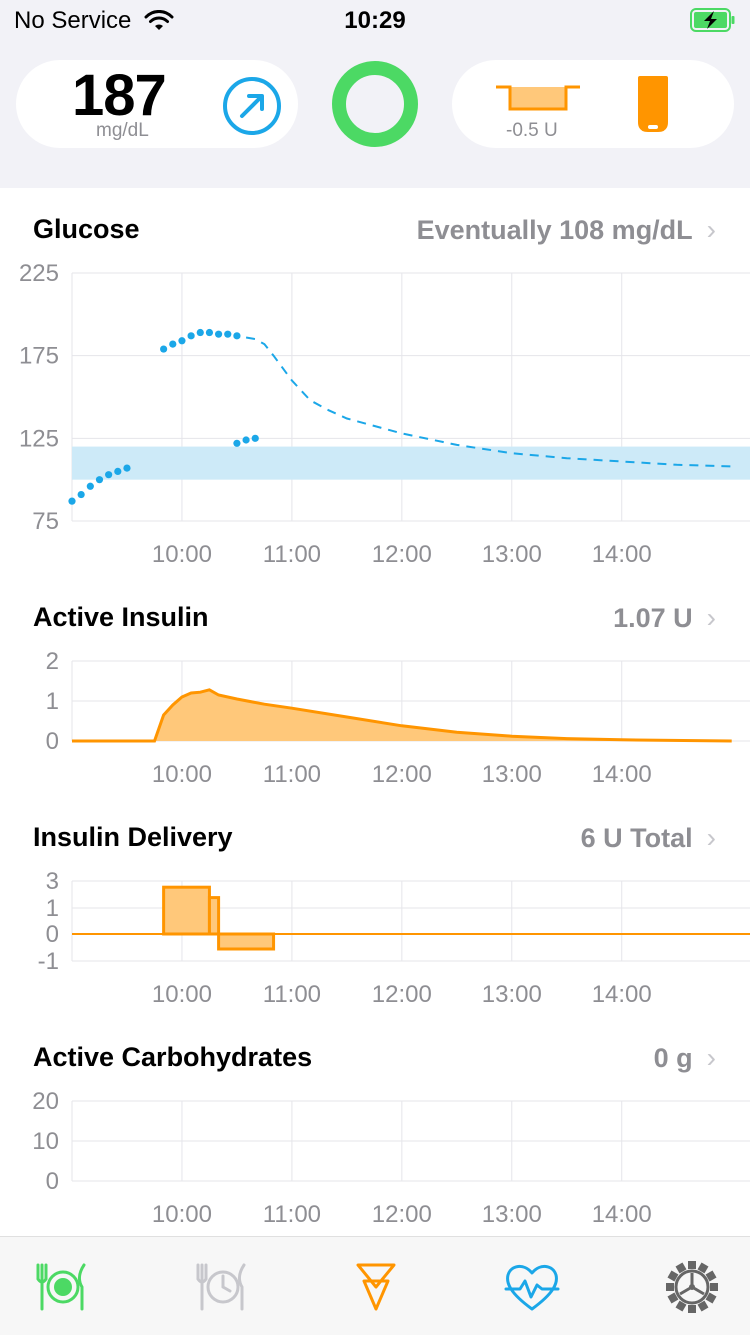  I want to click on target-range-band, so click(411, 463).